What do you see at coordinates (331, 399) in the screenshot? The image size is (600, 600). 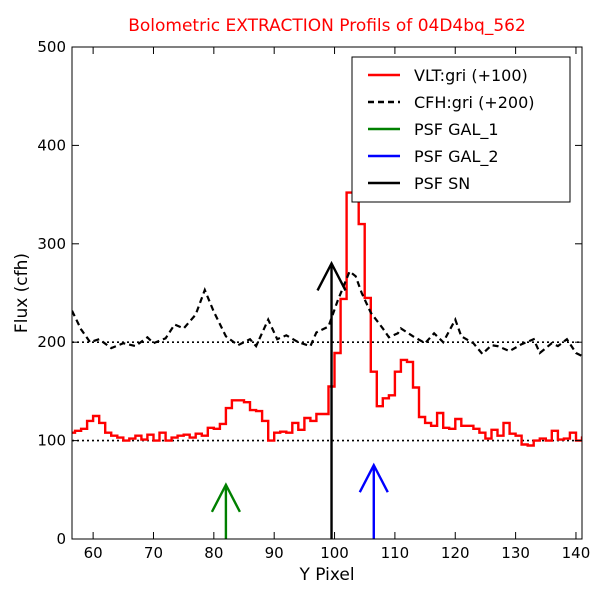 I see `arrow-psf-sn` at bounding box center [331, 399].